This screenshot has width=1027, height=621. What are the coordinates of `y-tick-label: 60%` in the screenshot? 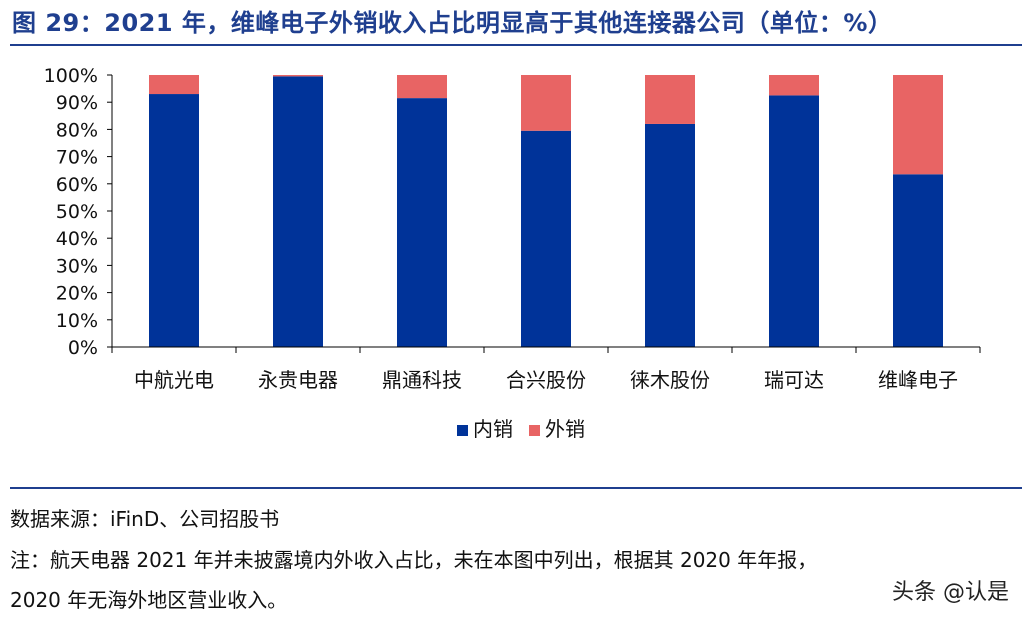 It's located at (77, 185).